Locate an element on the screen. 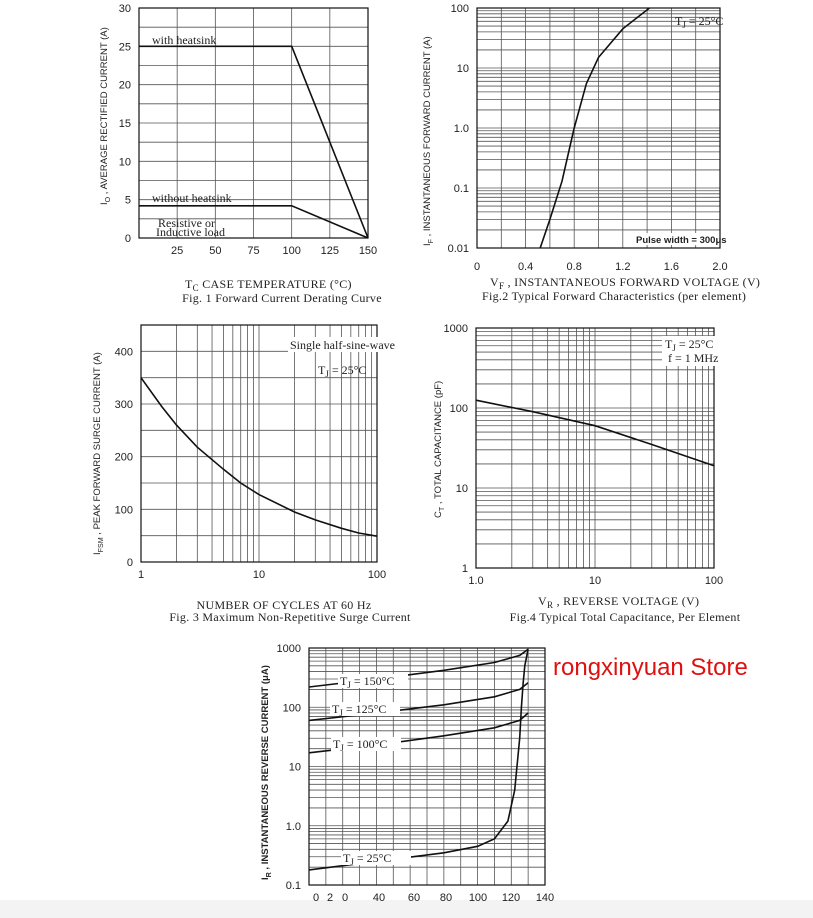 This screenshot has width=813, height=918. x-tick-labels: 0 0.4 0.8 1.2 1.6 2.0 is located at coordinates (601, 267).